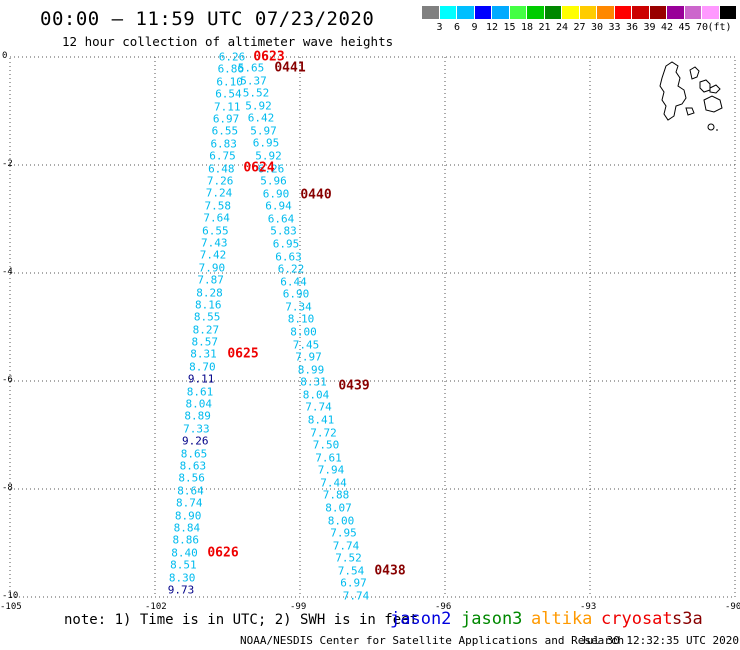 The height and width of the screenshot is (650, 740). What do you see at coordinates (261, 118) in the screenshot?
I see `wave-height-label: 6.42` at bounding box center [261, 118].